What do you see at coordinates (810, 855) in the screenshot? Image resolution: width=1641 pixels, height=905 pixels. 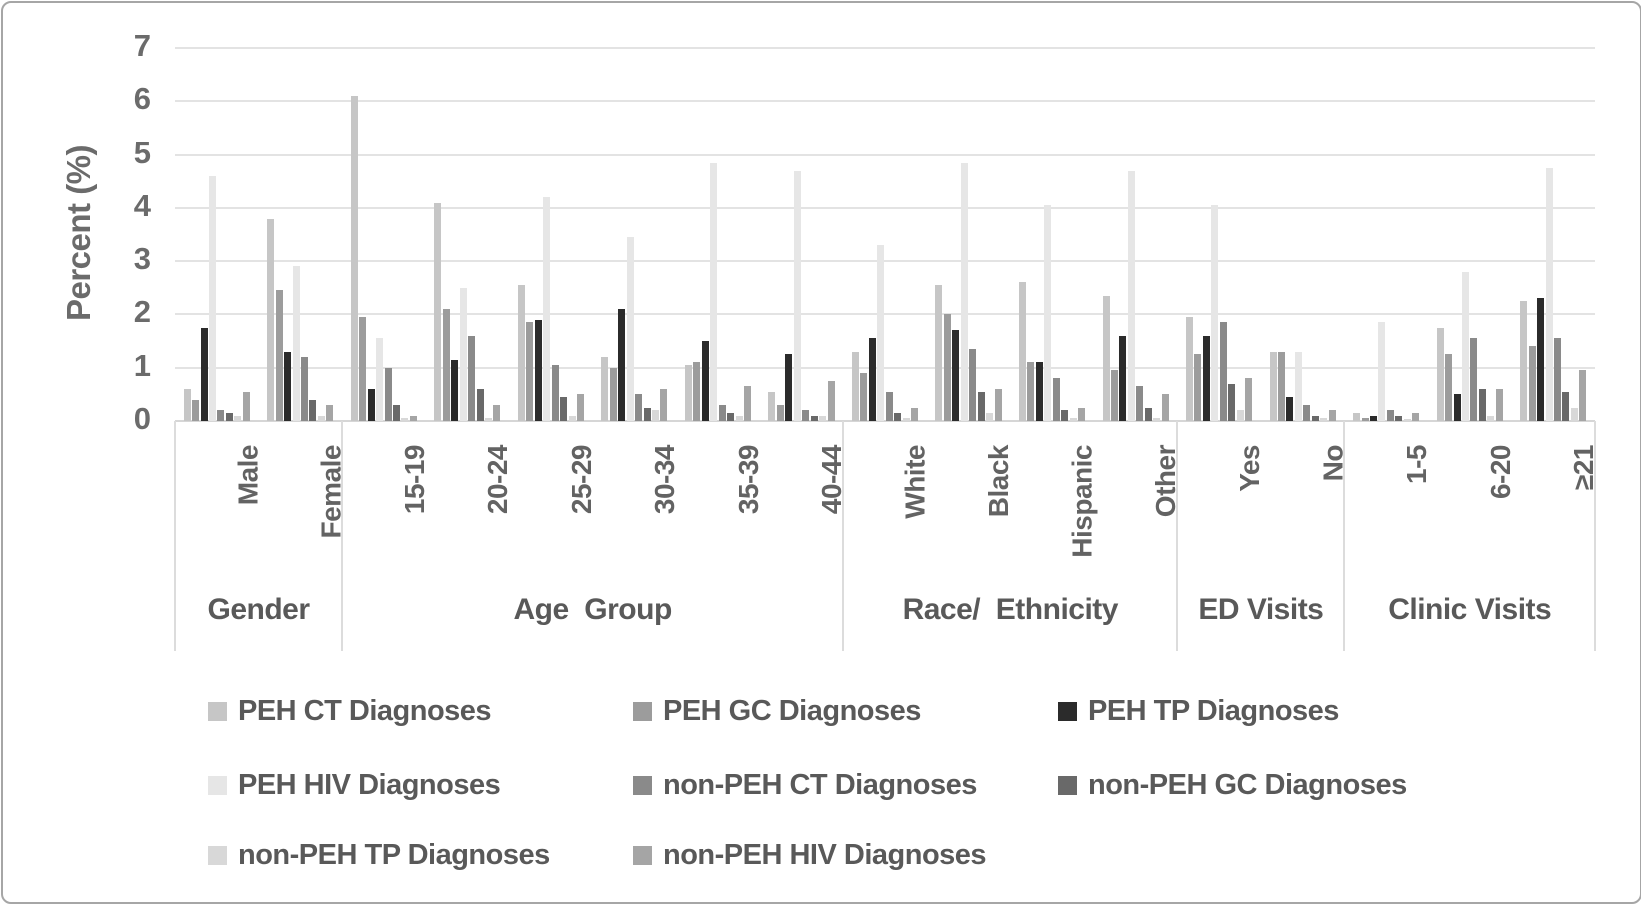 I see `legend-item: non-PEH HIV Diagnoses` at bounding box center [810, 855].